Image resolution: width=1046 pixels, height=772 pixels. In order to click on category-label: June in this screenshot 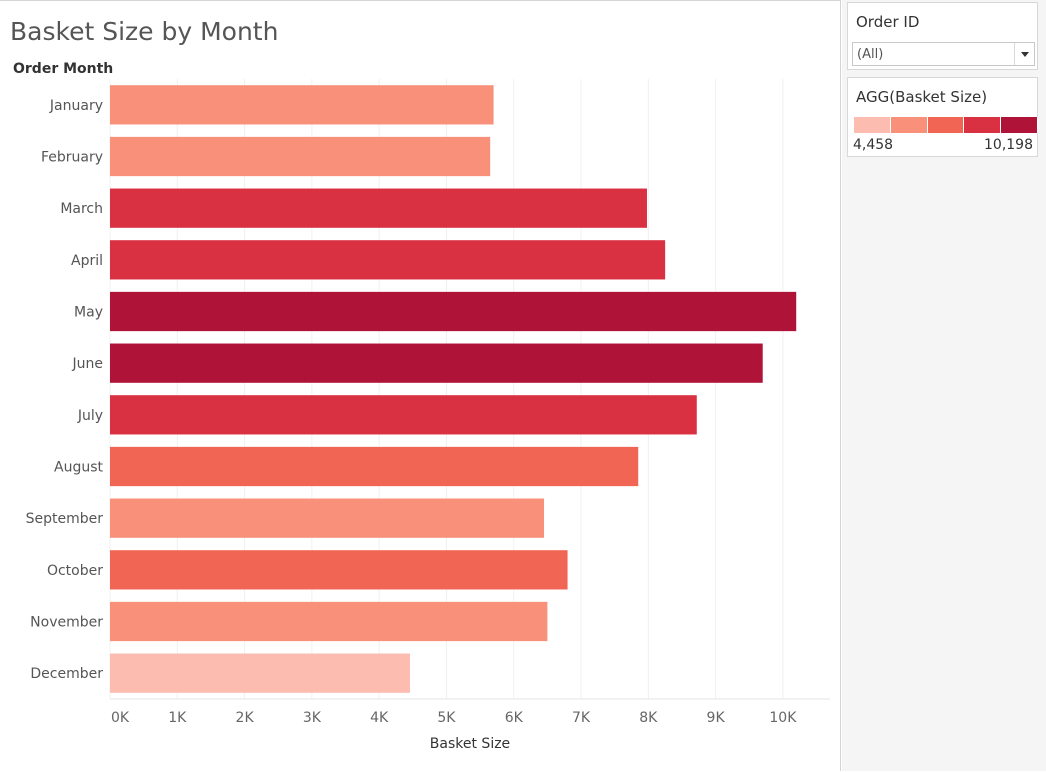, I will do `click(88, 364)`.